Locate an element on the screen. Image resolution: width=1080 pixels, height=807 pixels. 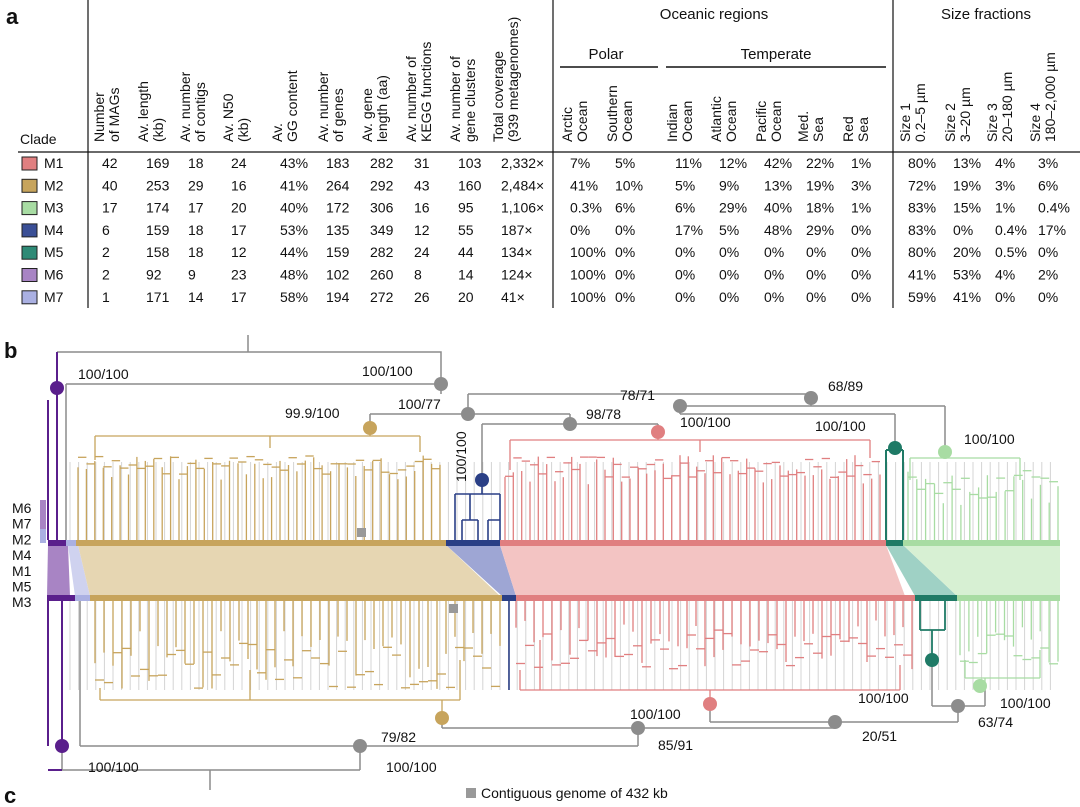
node-bottom-root is located at coordinates (360, 746).